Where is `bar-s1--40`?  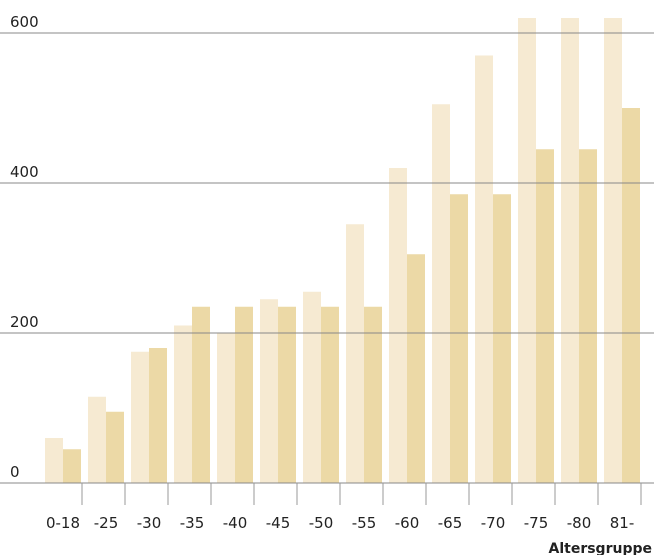 bar-s1--40 is located at coordinates (226, 408).